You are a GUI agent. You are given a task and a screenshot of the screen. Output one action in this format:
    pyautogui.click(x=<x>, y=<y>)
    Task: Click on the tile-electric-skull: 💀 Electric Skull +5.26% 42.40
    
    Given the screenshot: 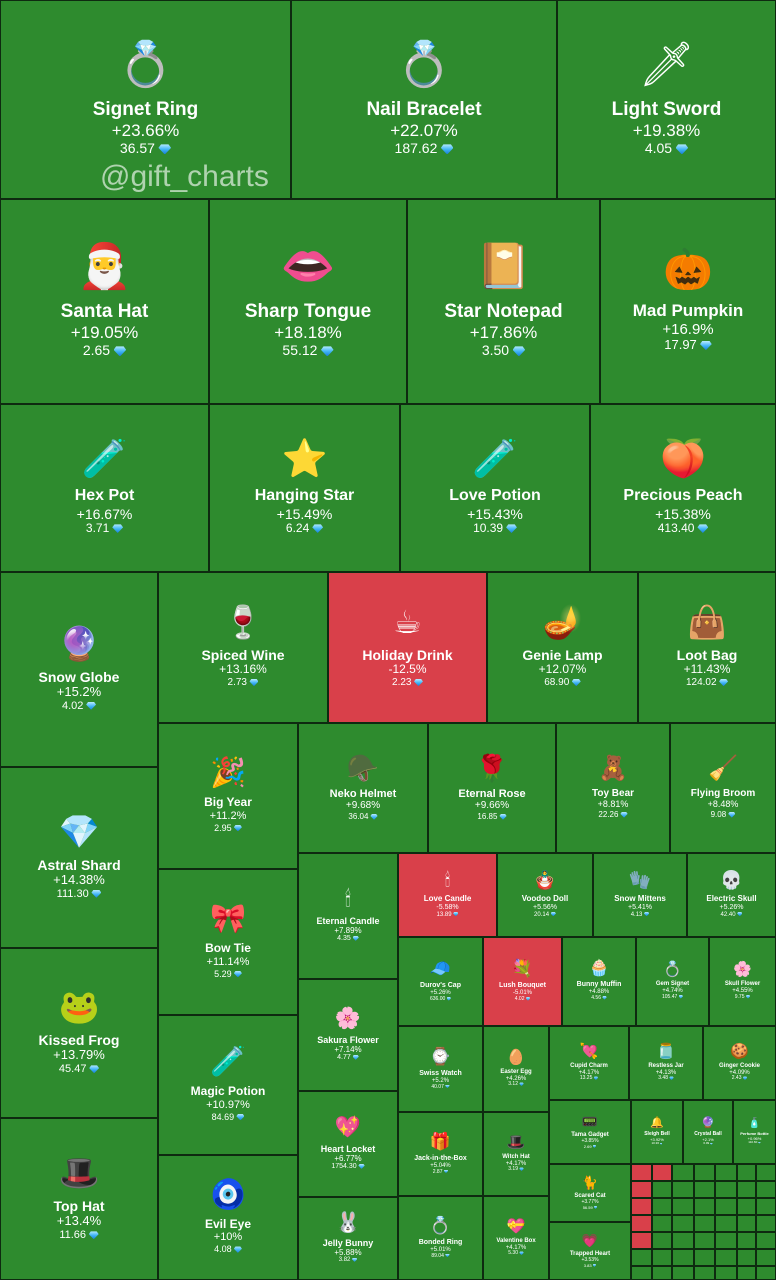 What is the action you would take?
    pyautogui.click(x=731, y=895)
    